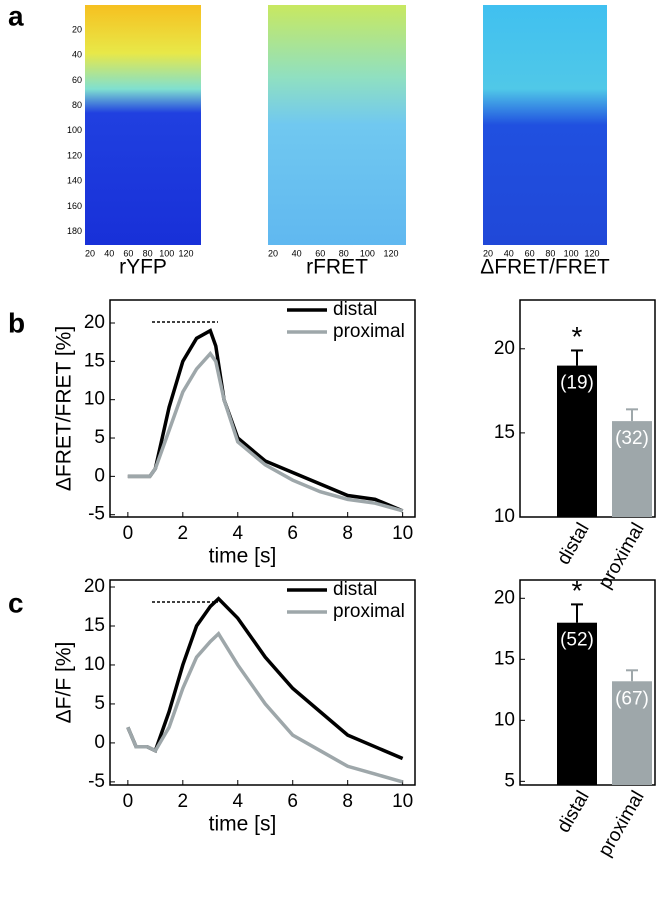 The height and width of the screenshot is (903, 666). Describe the element at coordinates (577, 640) in the screenshot. I see `n-label: (52)` at that location.